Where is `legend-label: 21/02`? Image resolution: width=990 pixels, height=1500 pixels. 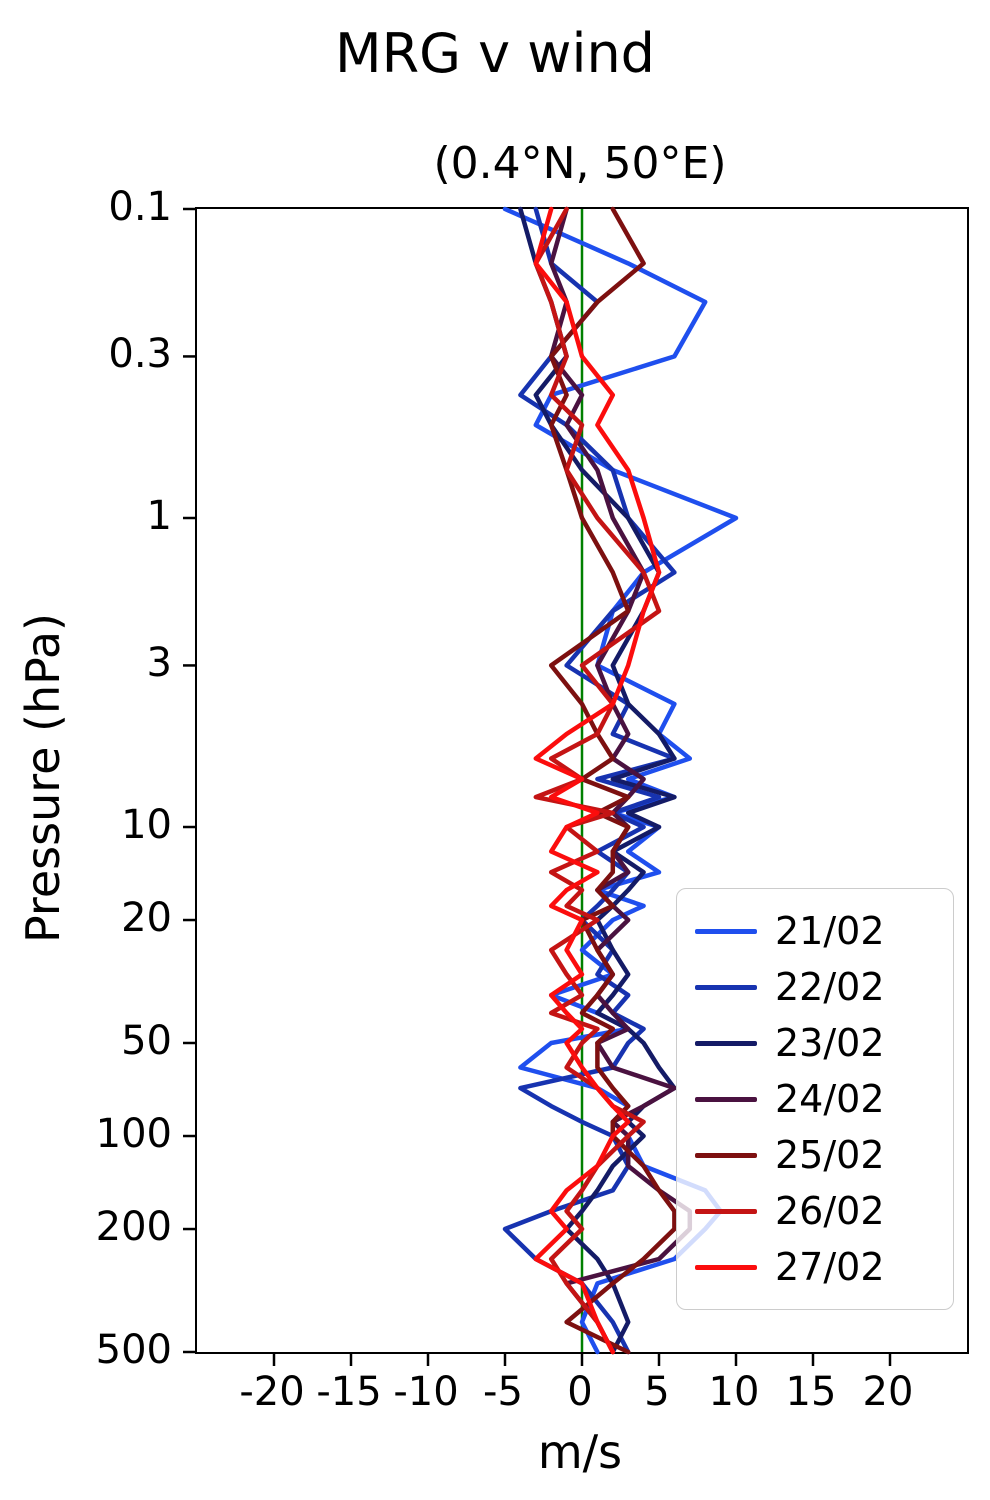 legend-label: 21/02 is located at coordinates (830, 931).